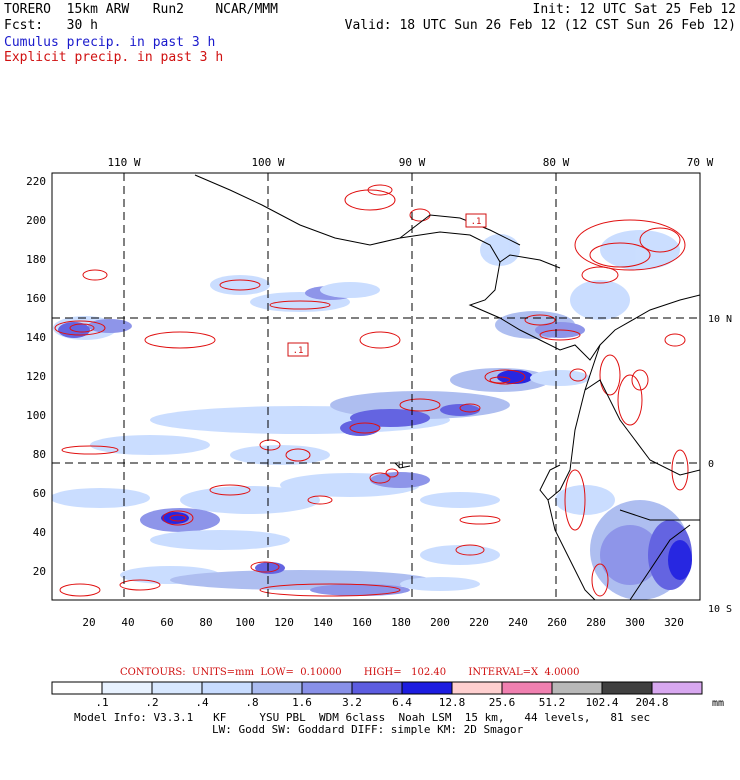 This screenshot has width=740, height=780. Describe the element at coordinates (352, 702) in the screenshot. I see `colorbar-level-label: 3.2` at that location.